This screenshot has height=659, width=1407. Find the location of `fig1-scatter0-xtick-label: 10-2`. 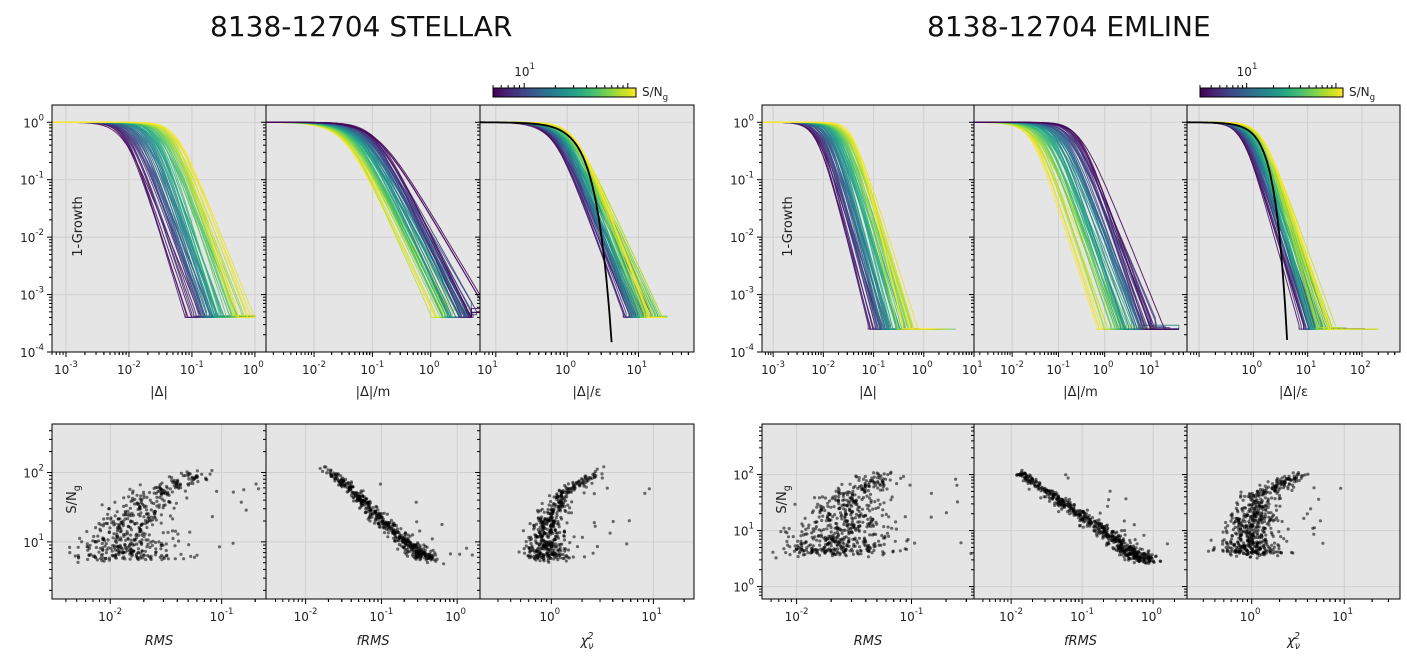

fig1-scatter0-xtick-label: 10-2 is located at coordinates (797, 615).